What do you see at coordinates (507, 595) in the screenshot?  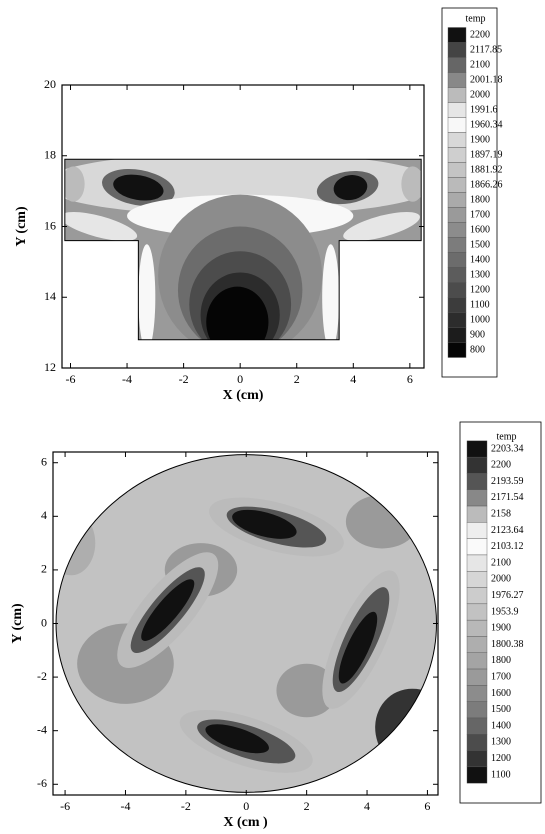 I see `legend-label: 1976.27` at bounding box center [507, 595].